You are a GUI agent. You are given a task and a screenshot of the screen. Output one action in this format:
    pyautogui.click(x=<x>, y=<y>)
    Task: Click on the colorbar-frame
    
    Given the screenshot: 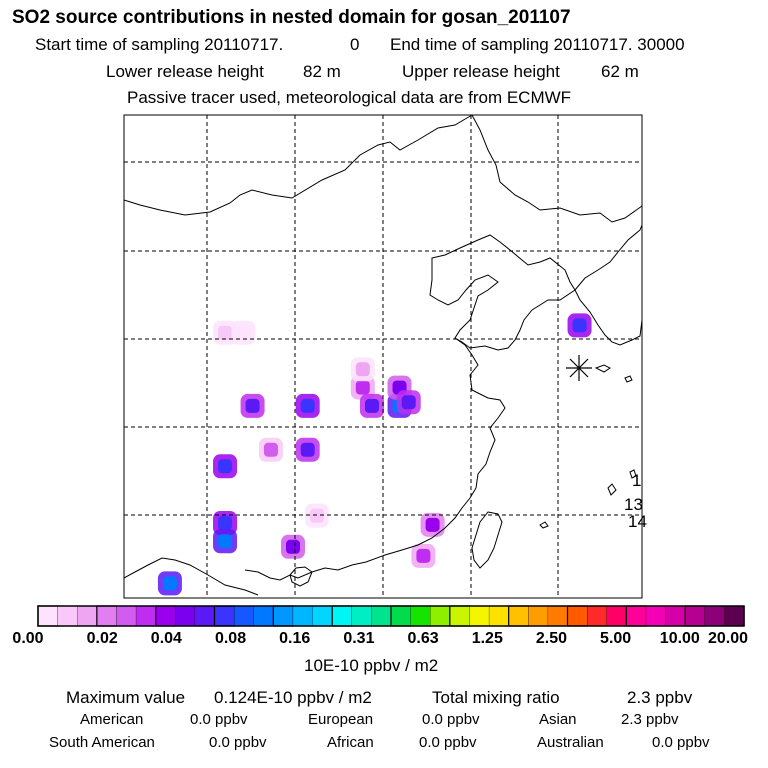 What is the action you would take?
    pyautogui.click(x=391, y=616)
    